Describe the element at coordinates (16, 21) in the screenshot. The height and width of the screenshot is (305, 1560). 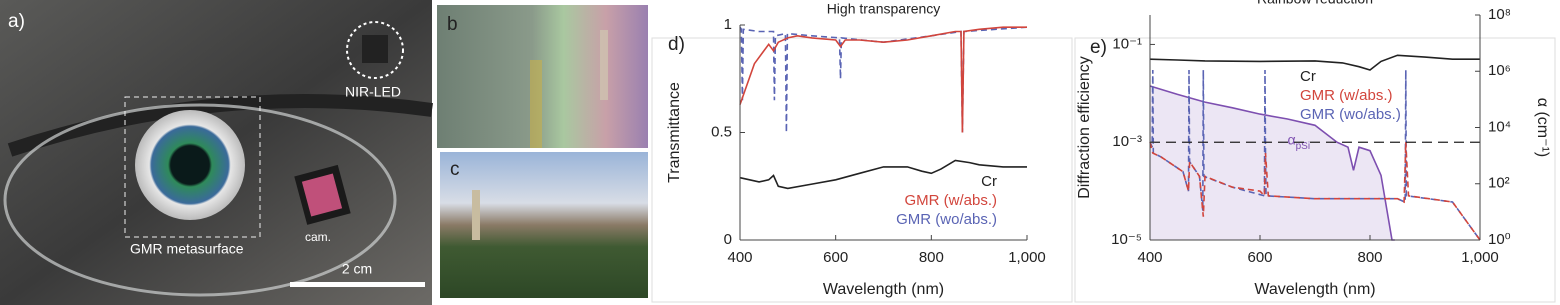
I see `panel-label: a)` at that location.